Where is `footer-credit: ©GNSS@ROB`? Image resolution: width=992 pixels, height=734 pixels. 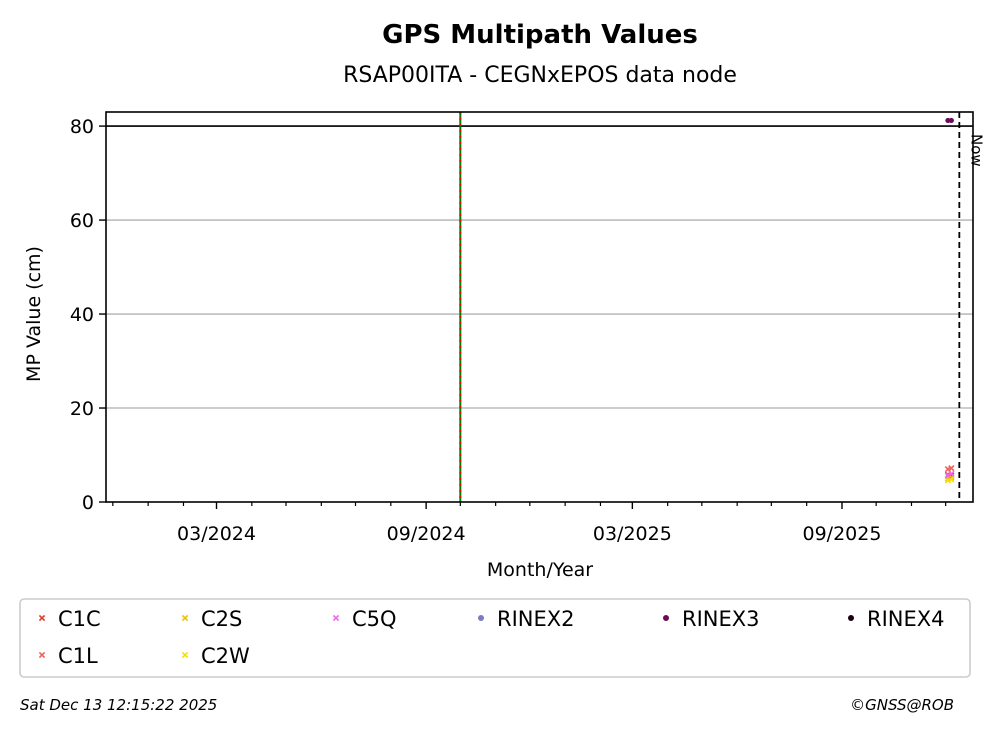 footer-credit: ©GNSS@ROB is located at coordinates (902, 705).